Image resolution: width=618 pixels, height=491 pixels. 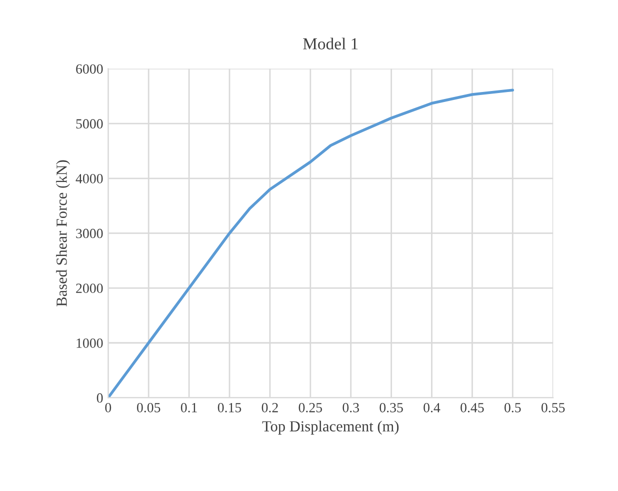 I want to click on x-tick-label: 0.1, so click(x=188, y=407).